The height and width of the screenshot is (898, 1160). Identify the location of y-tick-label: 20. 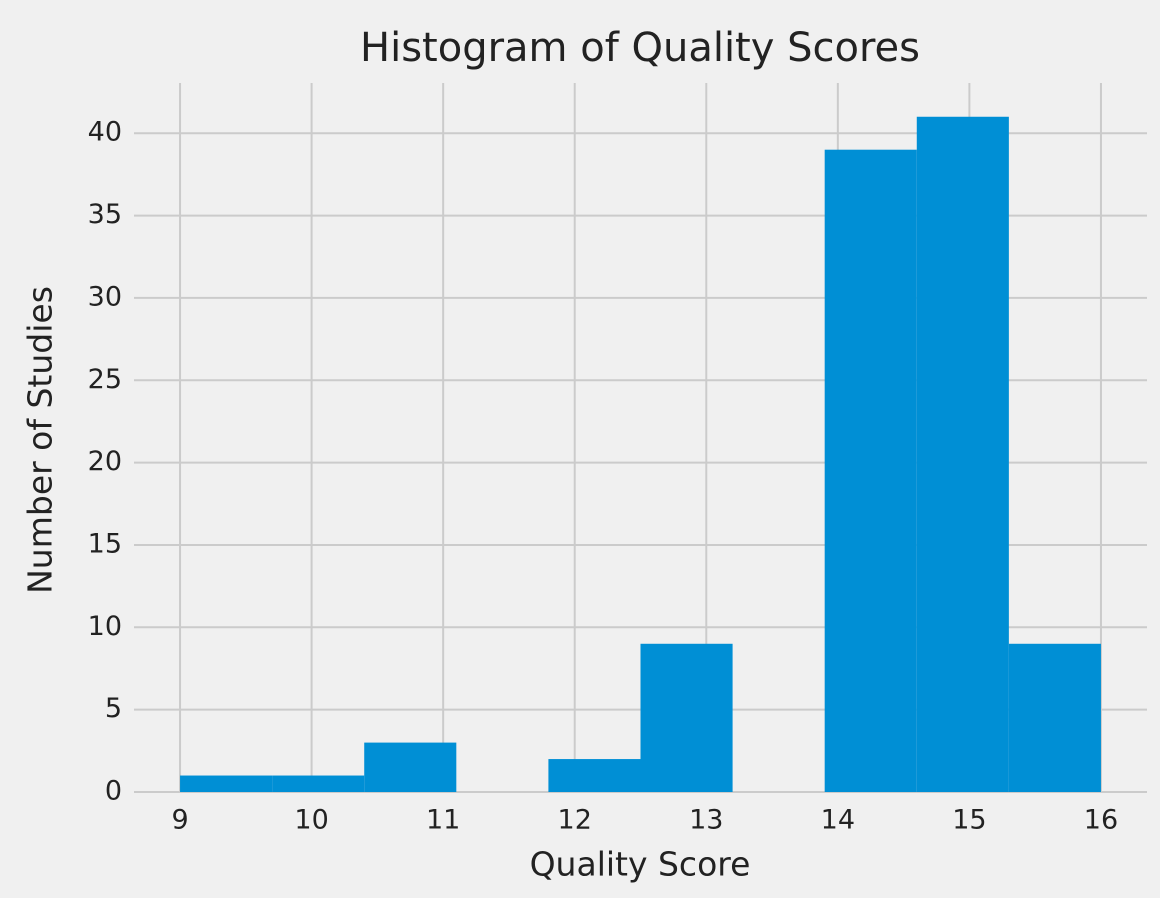
(105, 461).